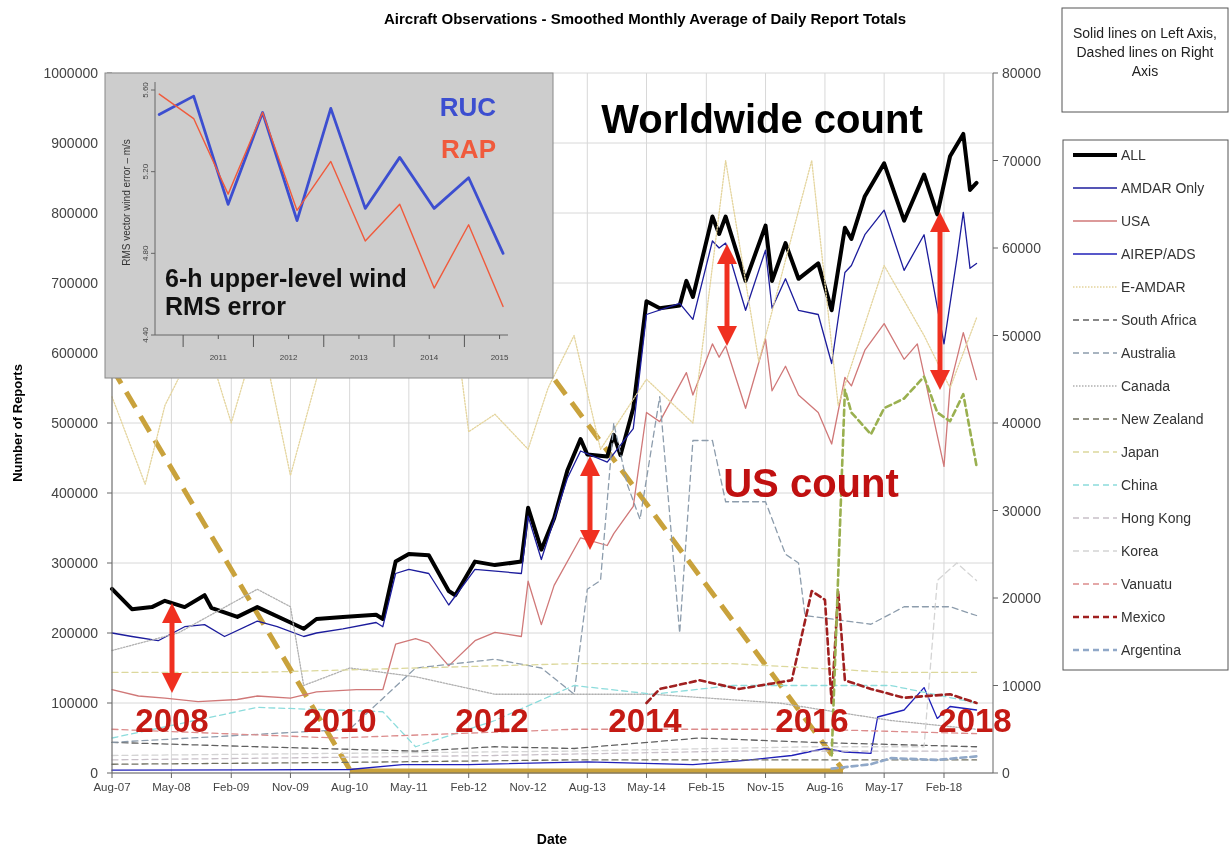 This screenshot has width=1229, height=860. I want to click on y-tick-label: 100000, so click(75, 703).